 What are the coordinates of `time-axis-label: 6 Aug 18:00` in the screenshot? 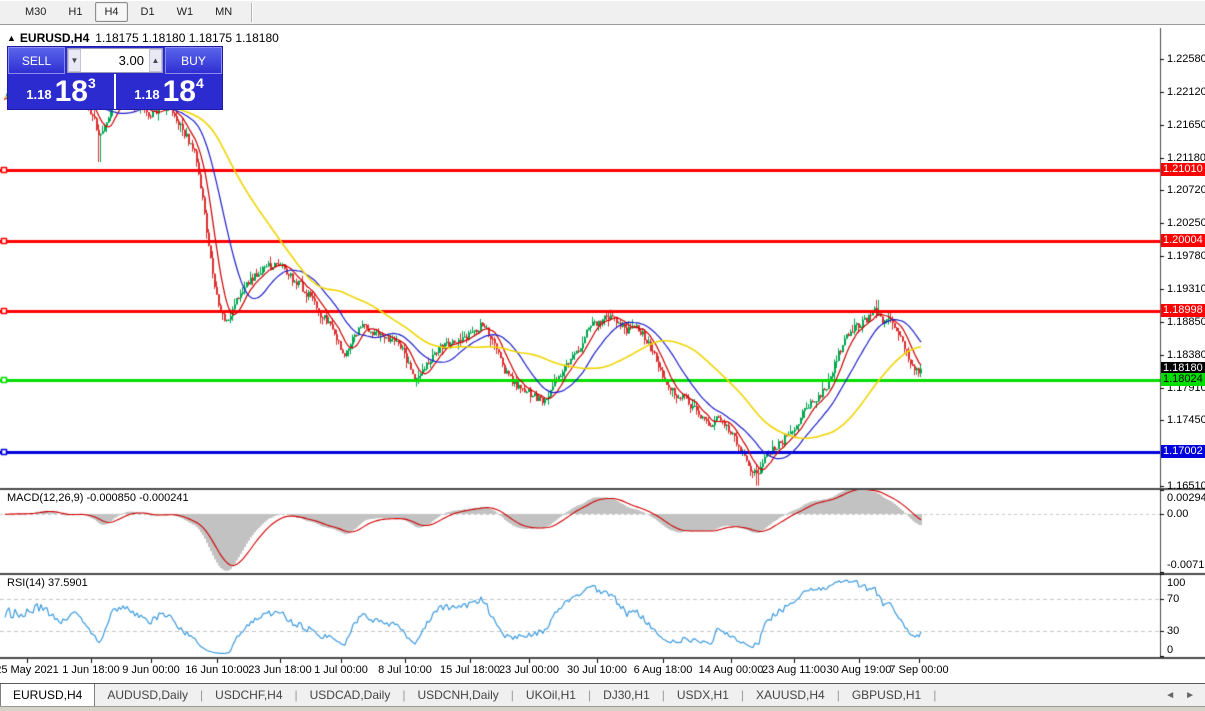 It's located at (663, 670).